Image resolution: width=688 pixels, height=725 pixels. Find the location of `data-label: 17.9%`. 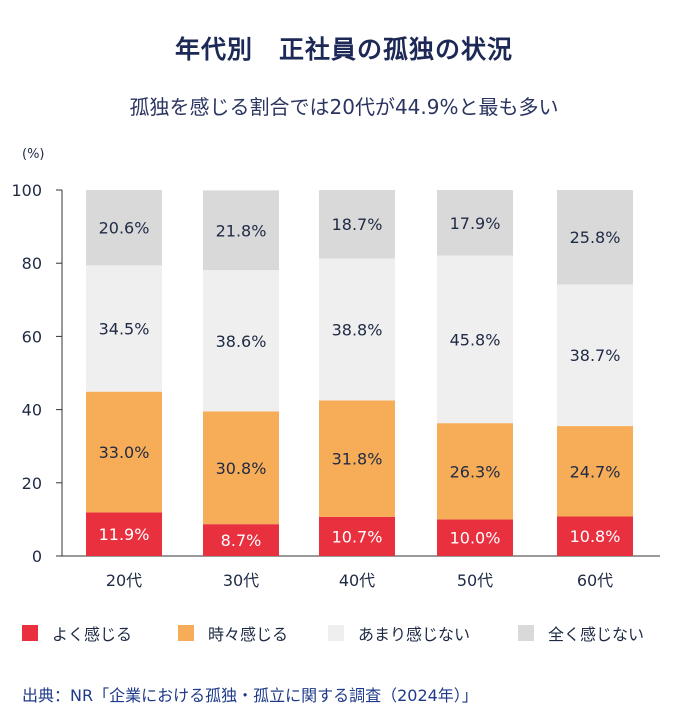

data-label: 17.9% is located at coordinates (475, 223).